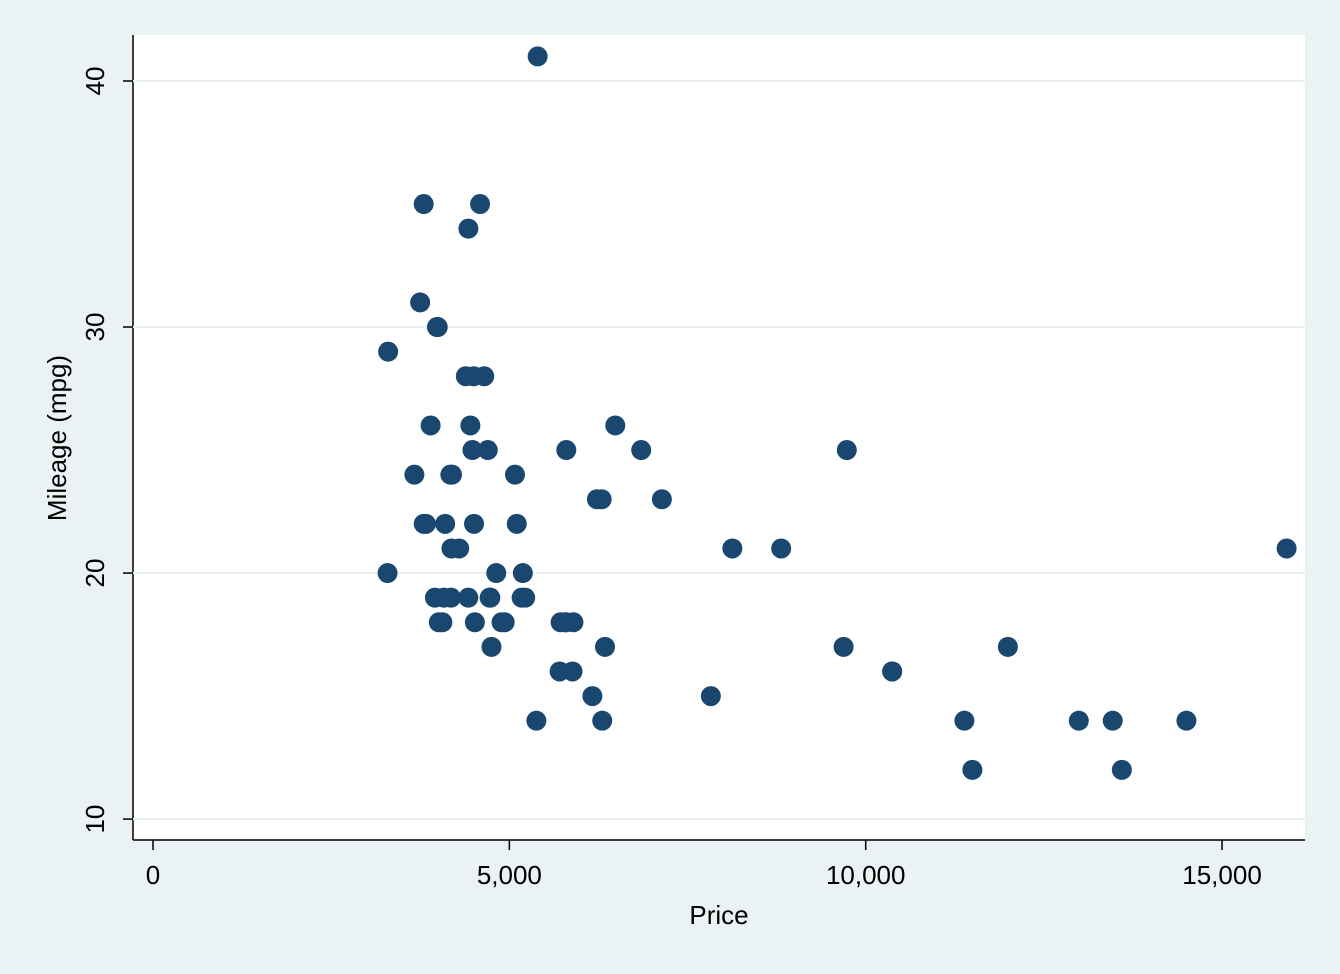 This screenshot has width=1340, height=974. What do you see at coordinates (153, 875) in the screenshot?
I see `x-tick-label: 0` at bounding box center [153, 875].